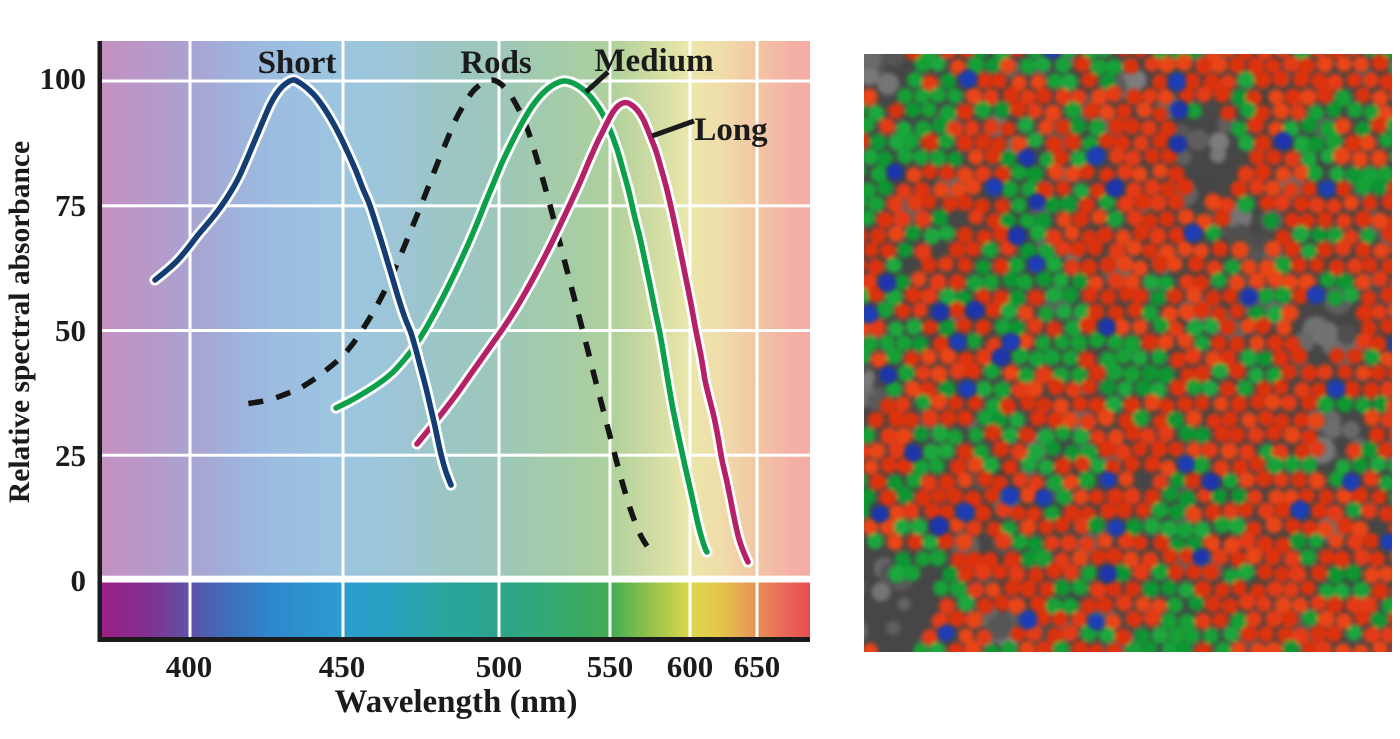 The image size is (1400, 739). What do you see at coordinates (63, 78) in the screenshot?
I see `svg-text: 100` at bounding box center [63, 78].